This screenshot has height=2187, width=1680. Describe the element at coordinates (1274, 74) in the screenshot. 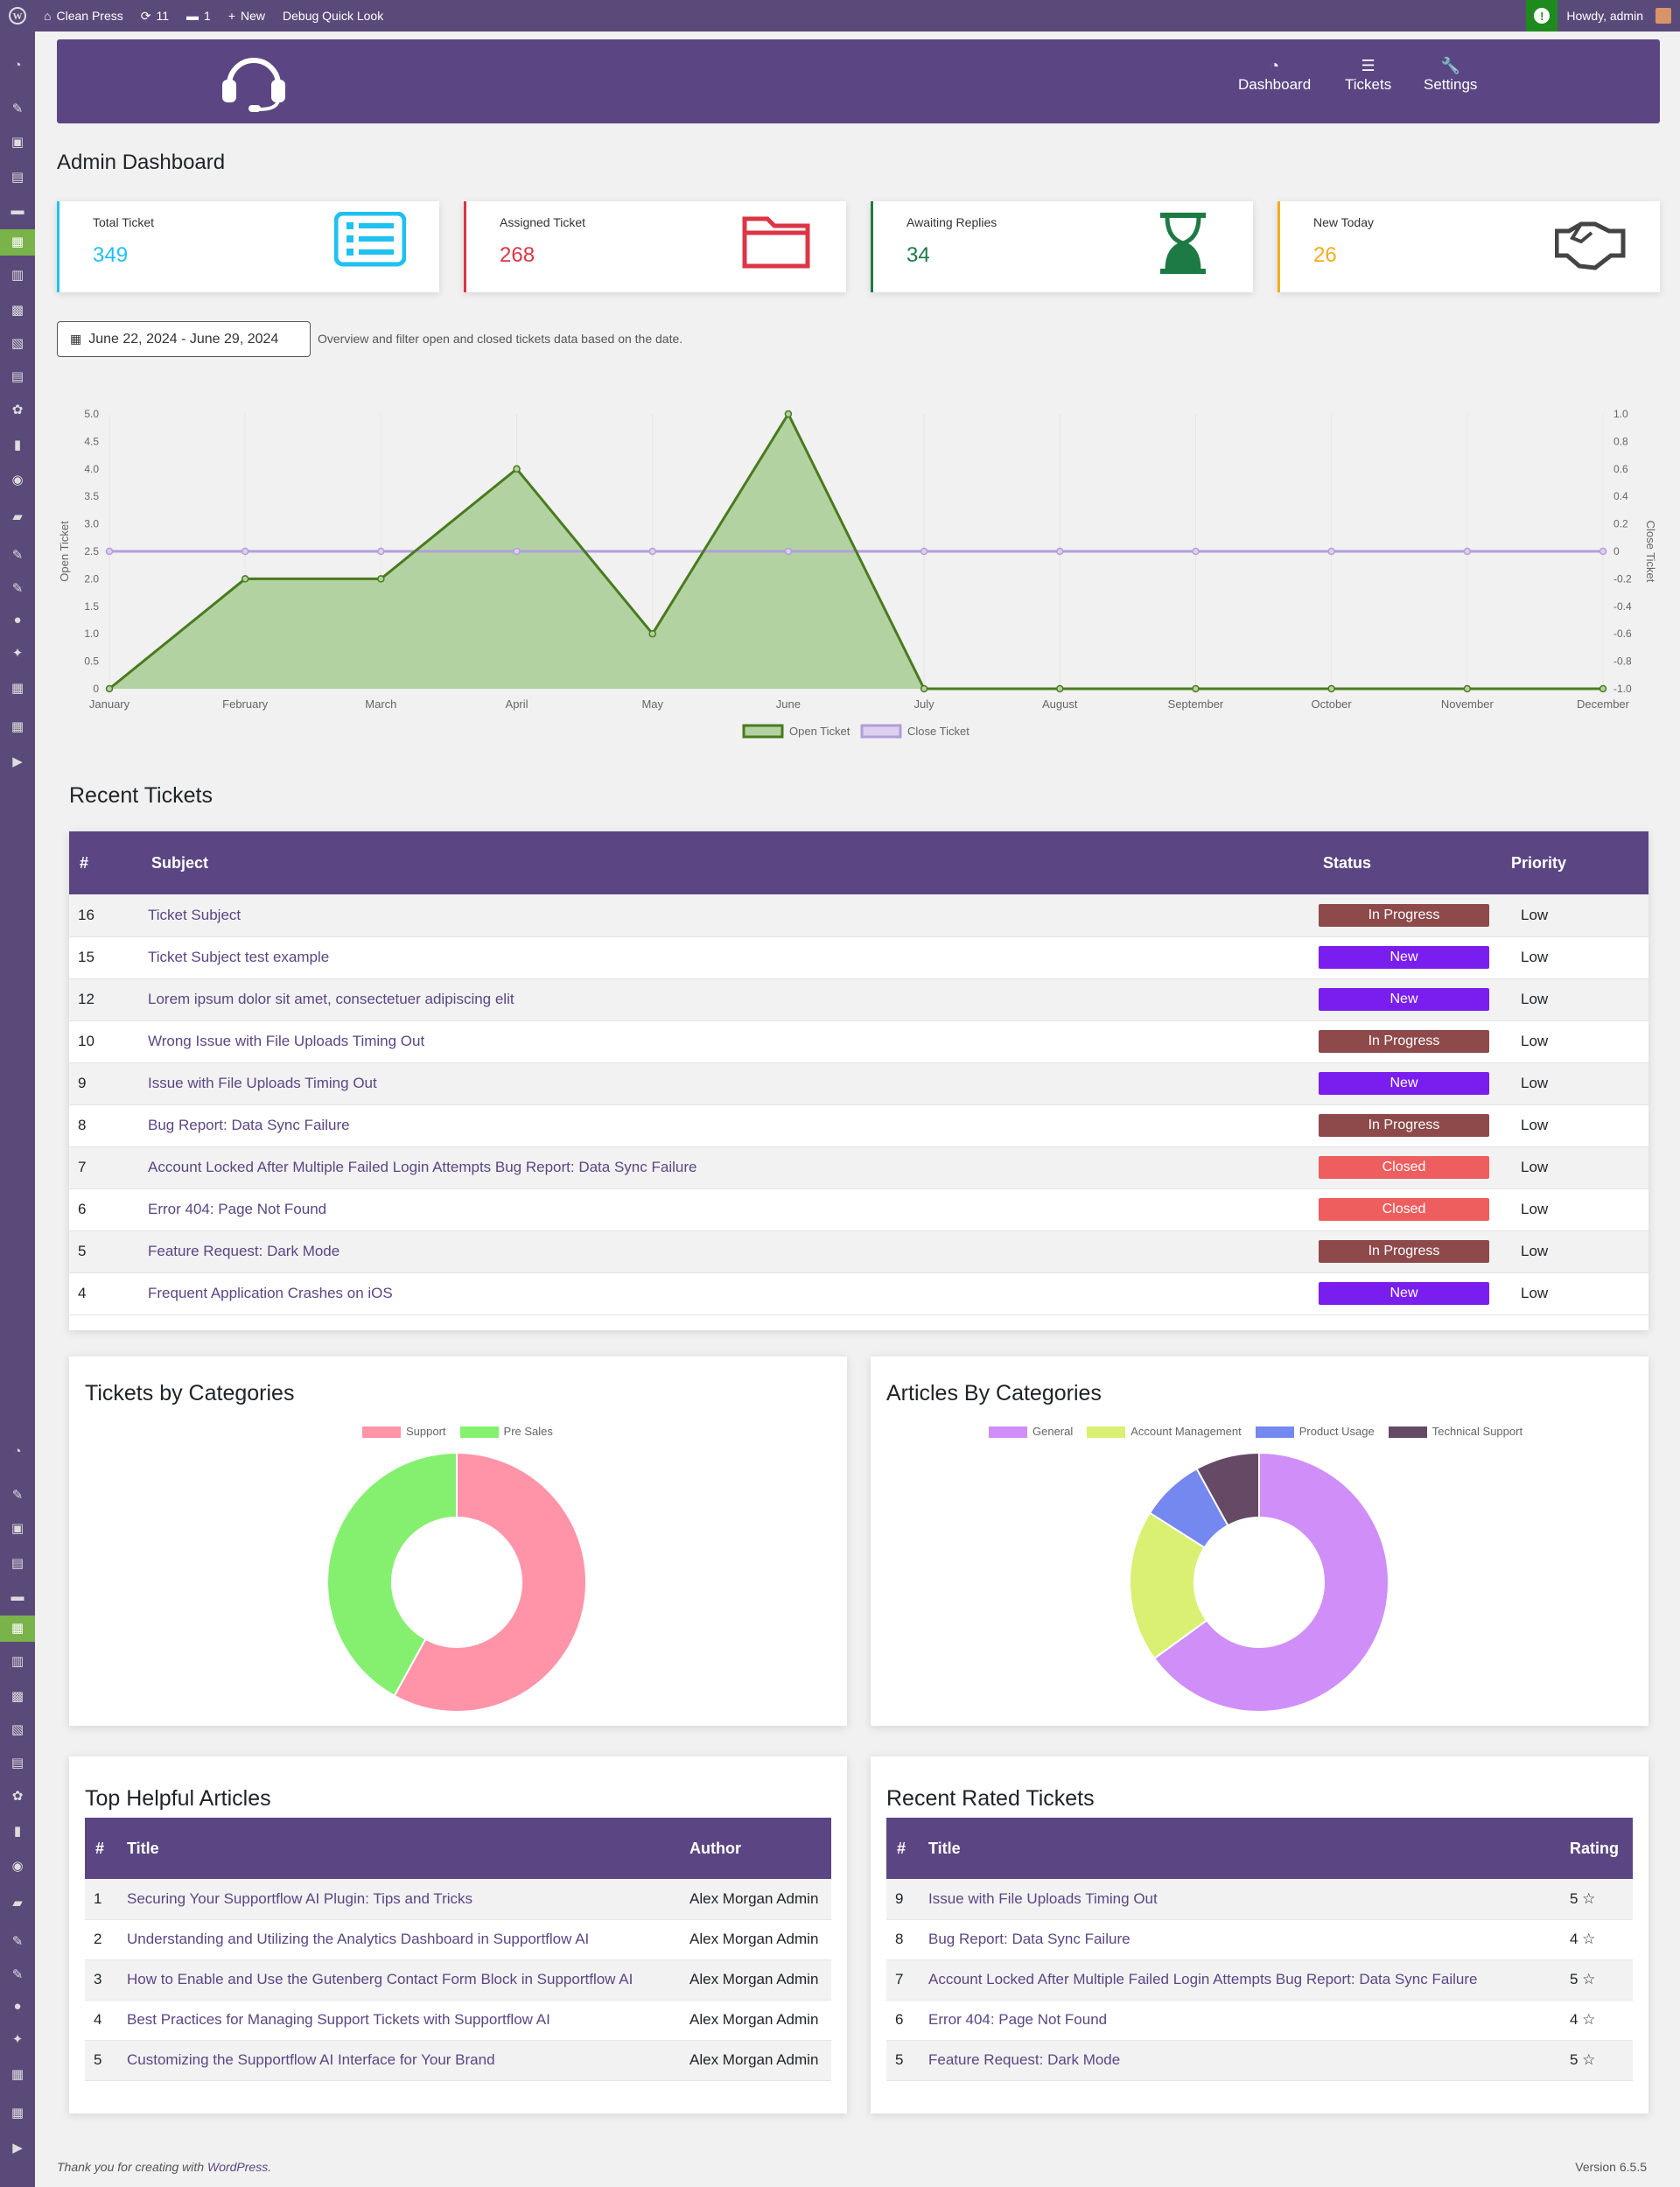

I see `nav-dashboard: ◔ Dashboard` at that location.